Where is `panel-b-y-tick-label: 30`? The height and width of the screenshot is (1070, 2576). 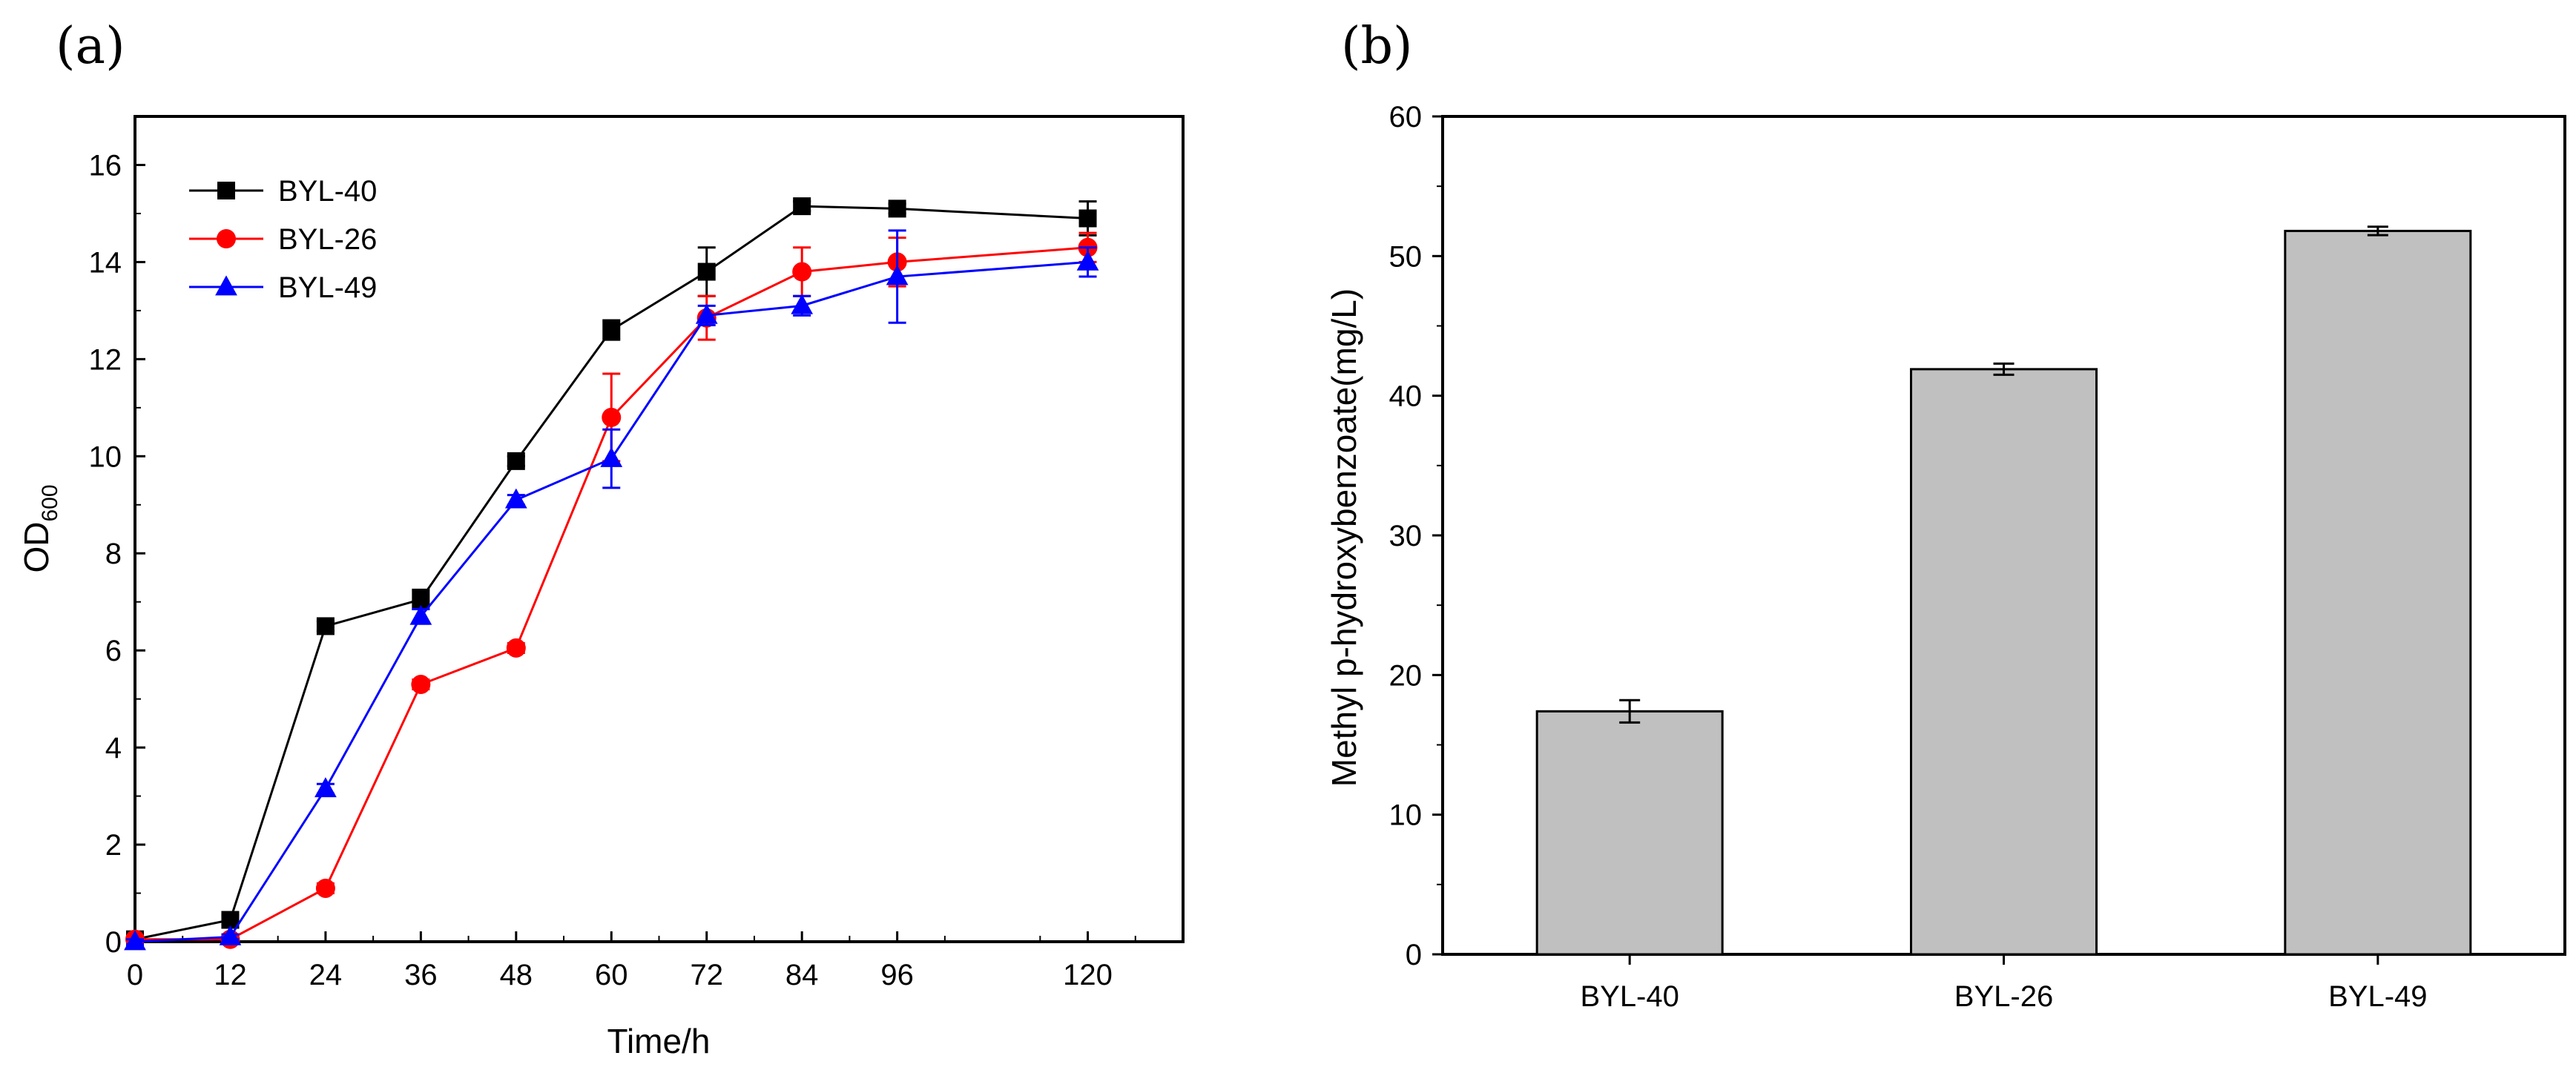
panel-b-y-tick-label: 30 is located at coordinates (1406, 536).